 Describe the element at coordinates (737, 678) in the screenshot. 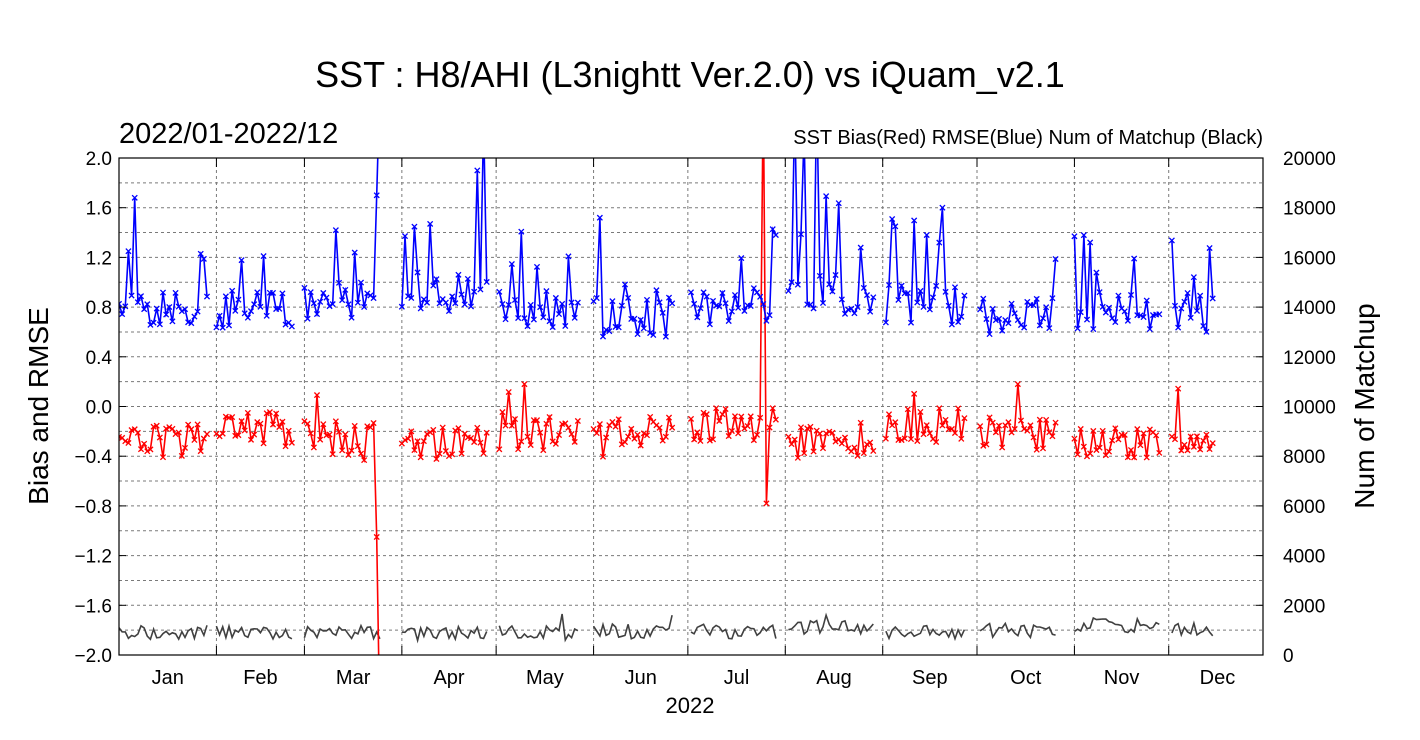

I see `x-tick-label: Jul` at that location.